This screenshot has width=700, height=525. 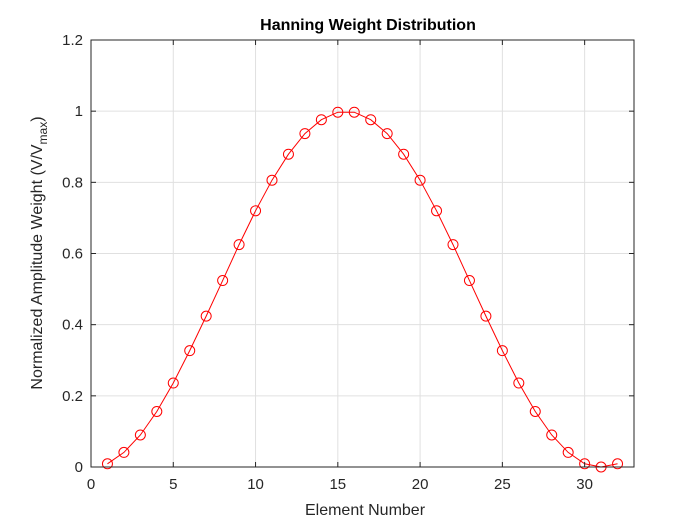 What do you see at coordinates (502, 484) in the screenshot?
I see `x-tick-label: 25` at bounding box center [502, 484].